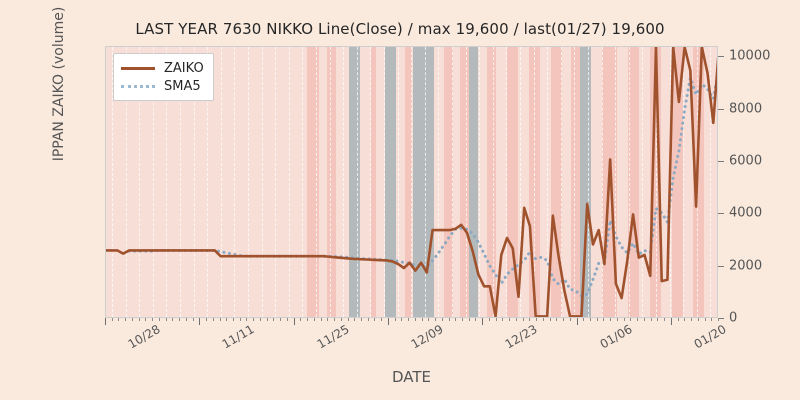  What do you see at coordinates (162, 68) in the screenshot?
I see `legend-item-zaiko: ZAIKO` at bounding box center [162, 68].